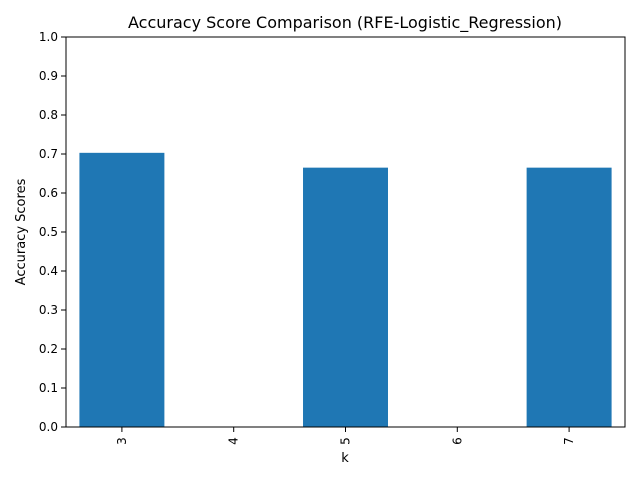 This screenshot has width=640, height=480. I want to click on y-ticks-group: 0.0 0.1 0.2 0.3 0.4 0.5 0.6 0.7 0.8 0.9 1.0, so click(52, 232).